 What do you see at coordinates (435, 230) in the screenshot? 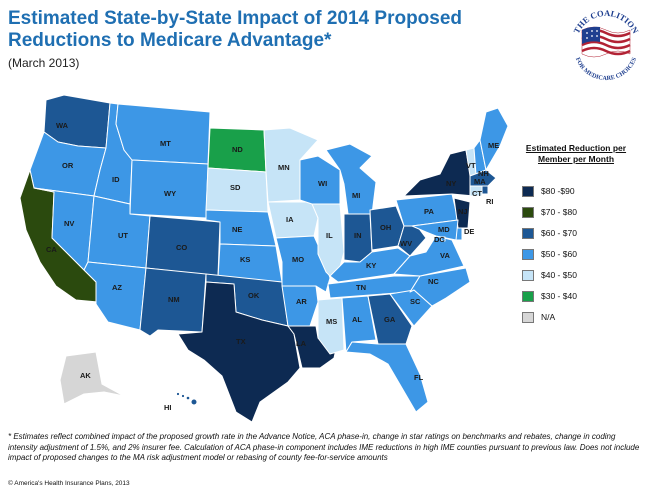
I see `state-MD` at bounding box center [435, 230].